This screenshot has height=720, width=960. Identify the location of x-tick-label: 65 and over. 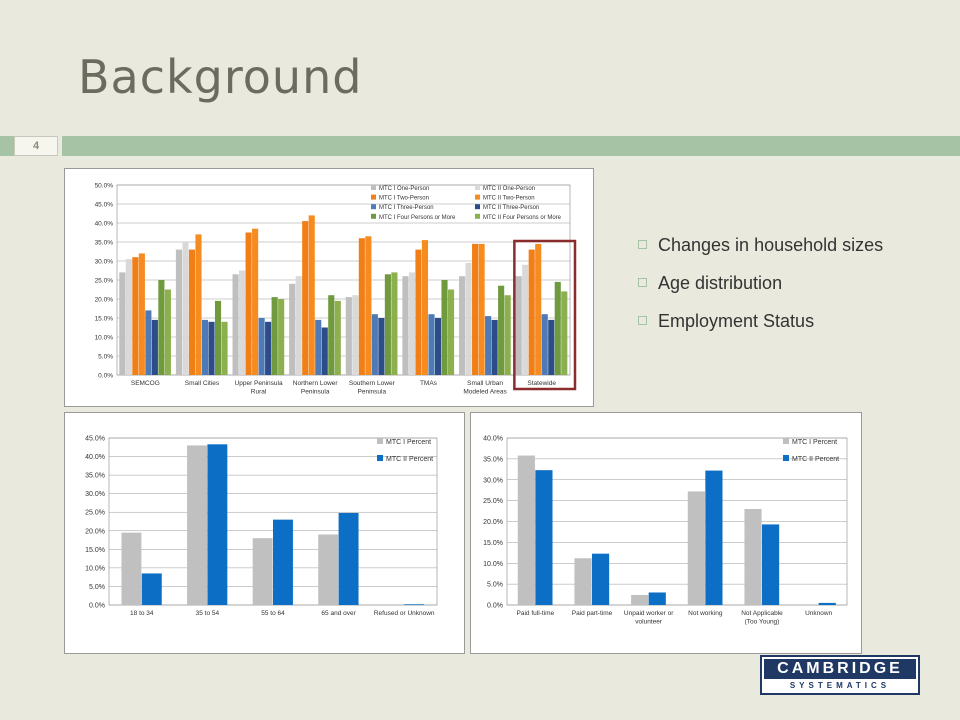
(338, 613).